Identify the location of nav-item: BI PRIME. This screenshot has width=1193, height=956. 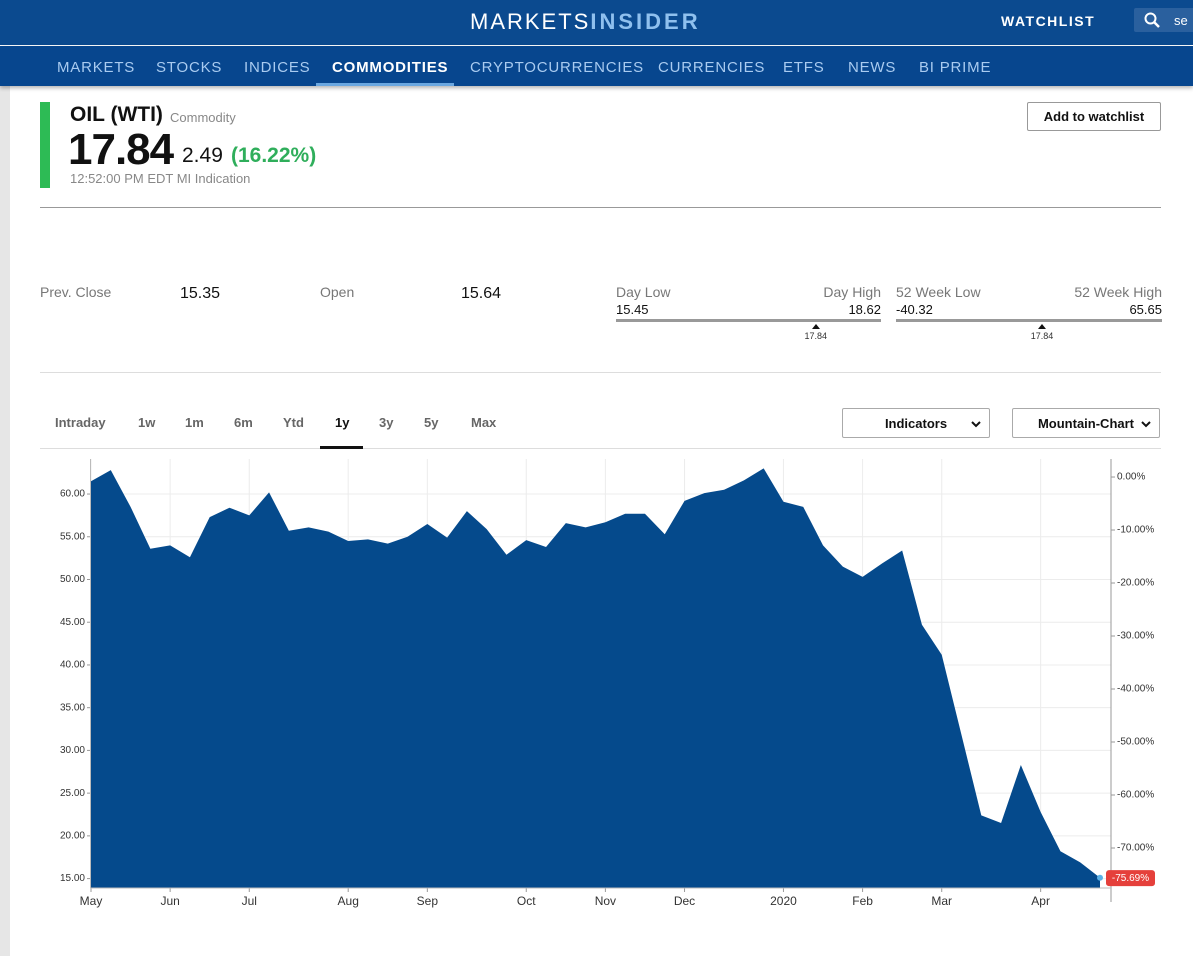
(955, 67).